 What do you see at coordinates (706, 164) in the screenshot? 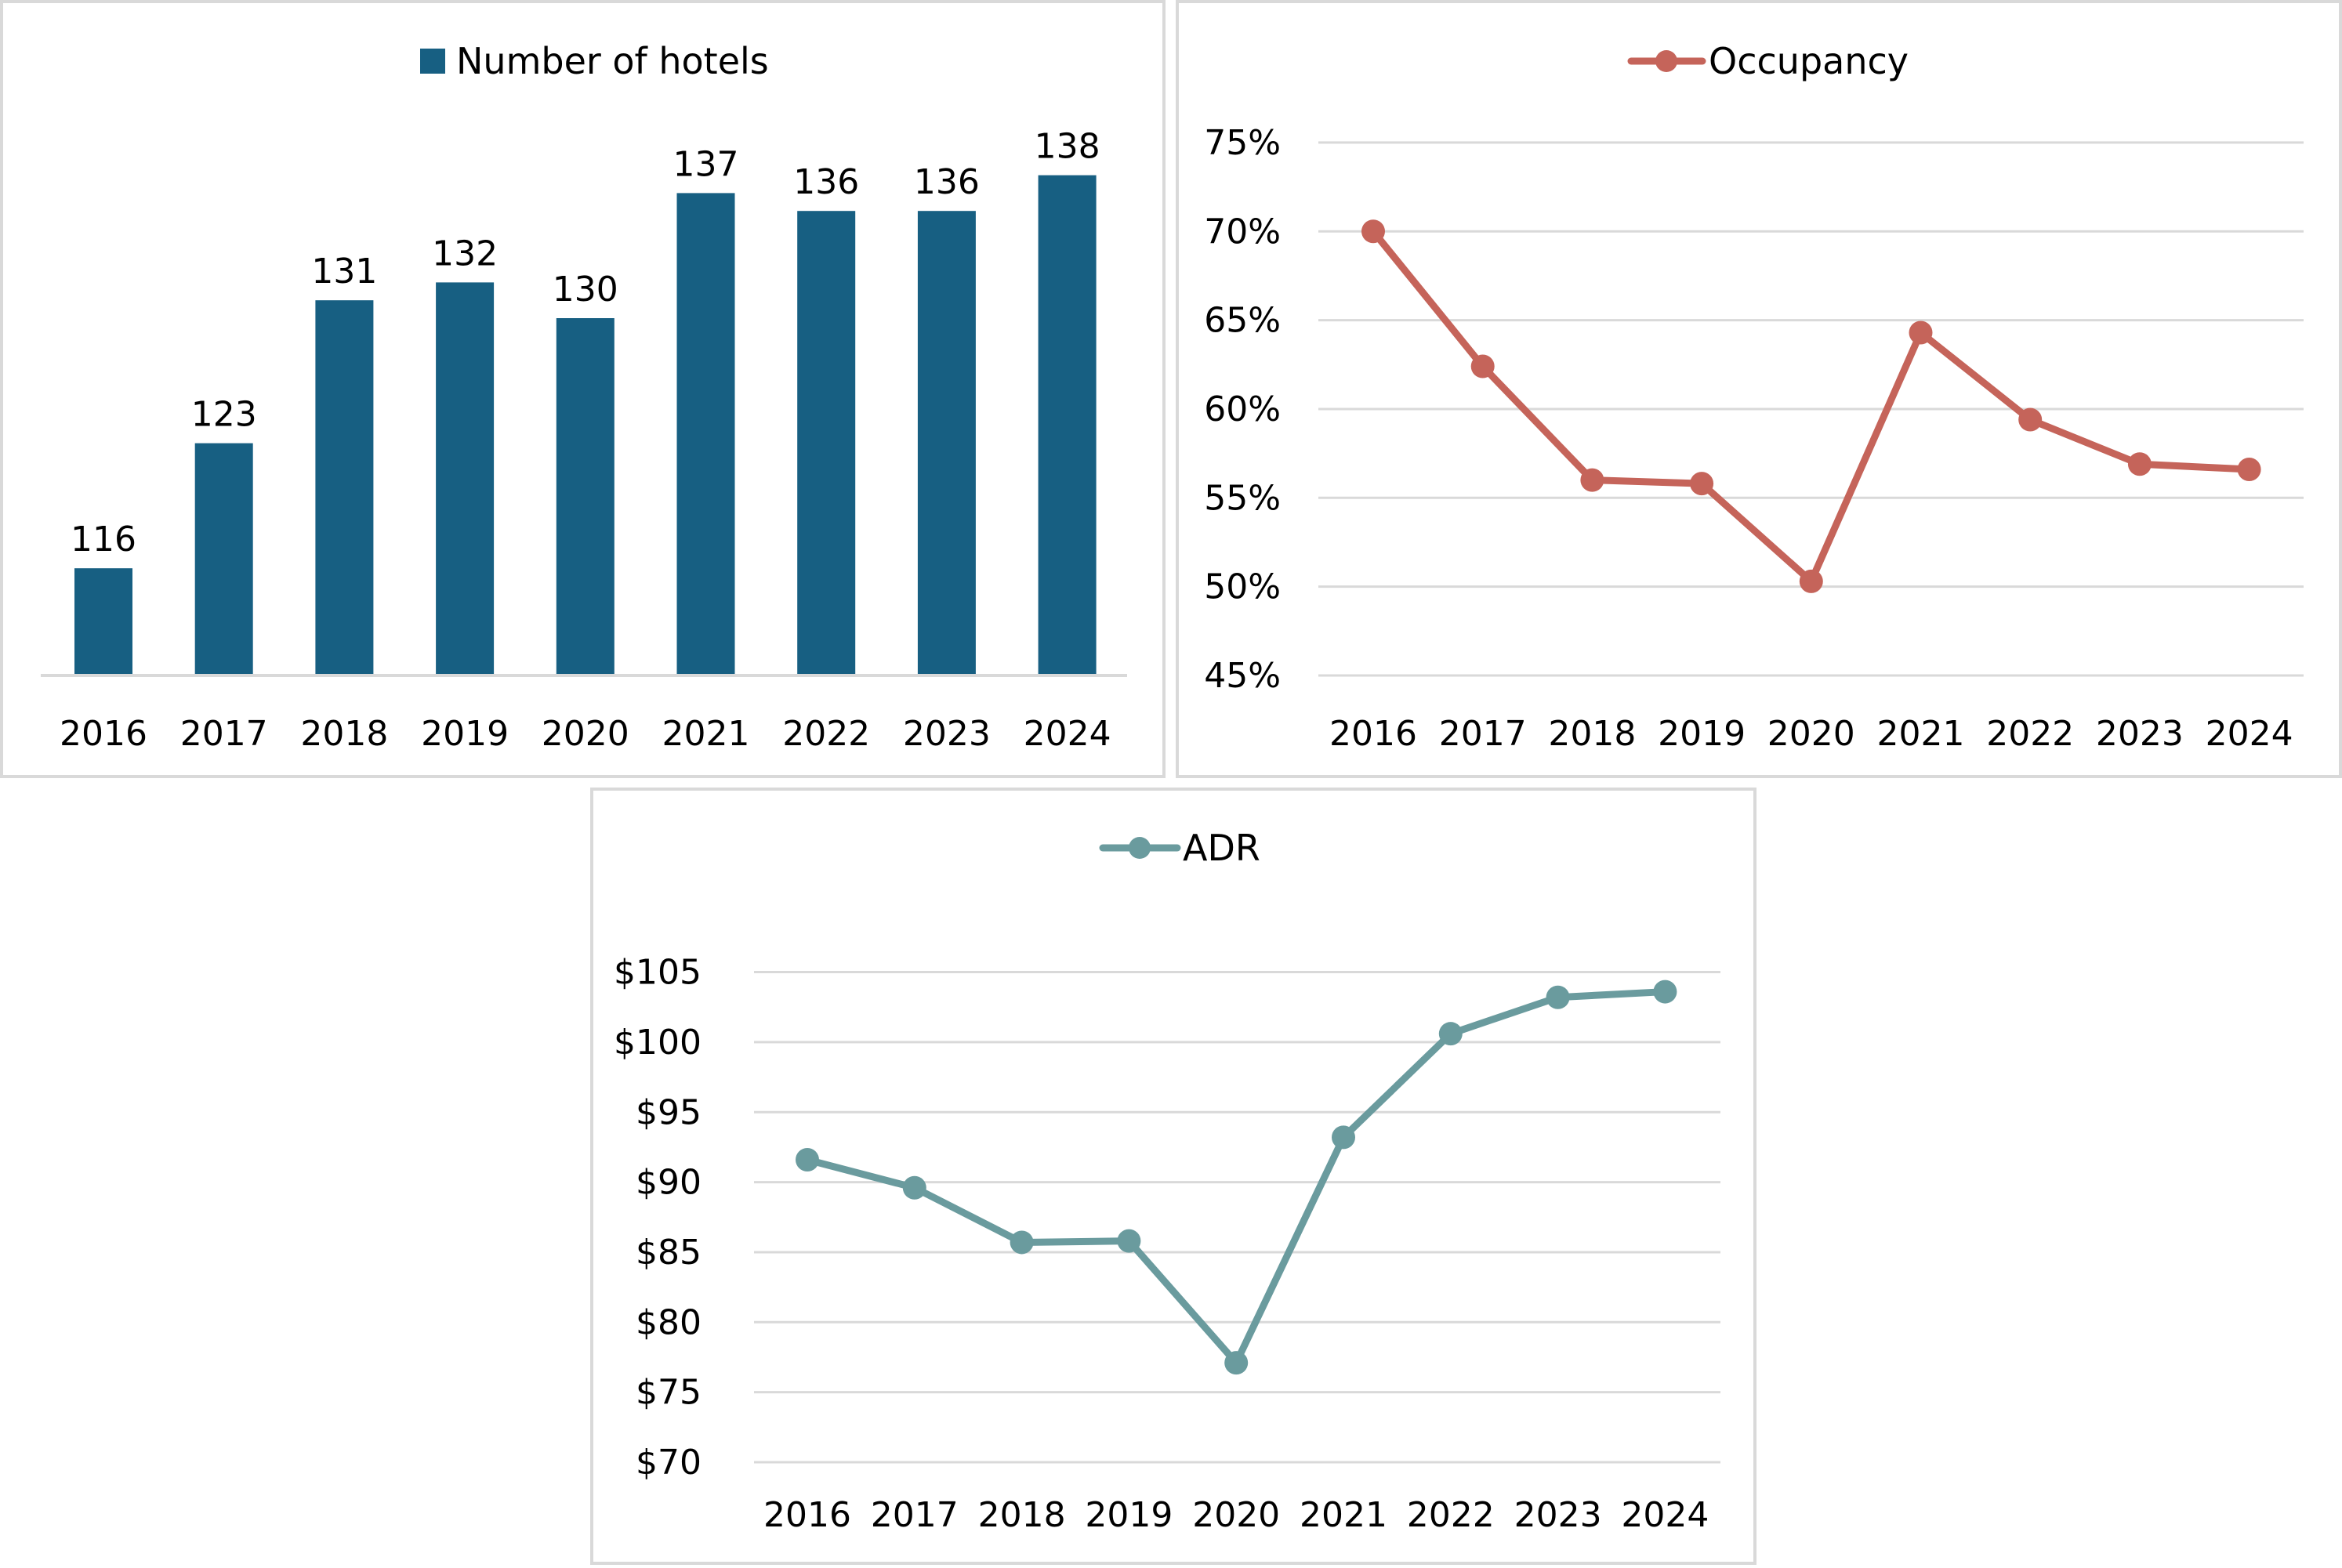
I see `hotels-data-label: 137` at bounding box center [706, 164].